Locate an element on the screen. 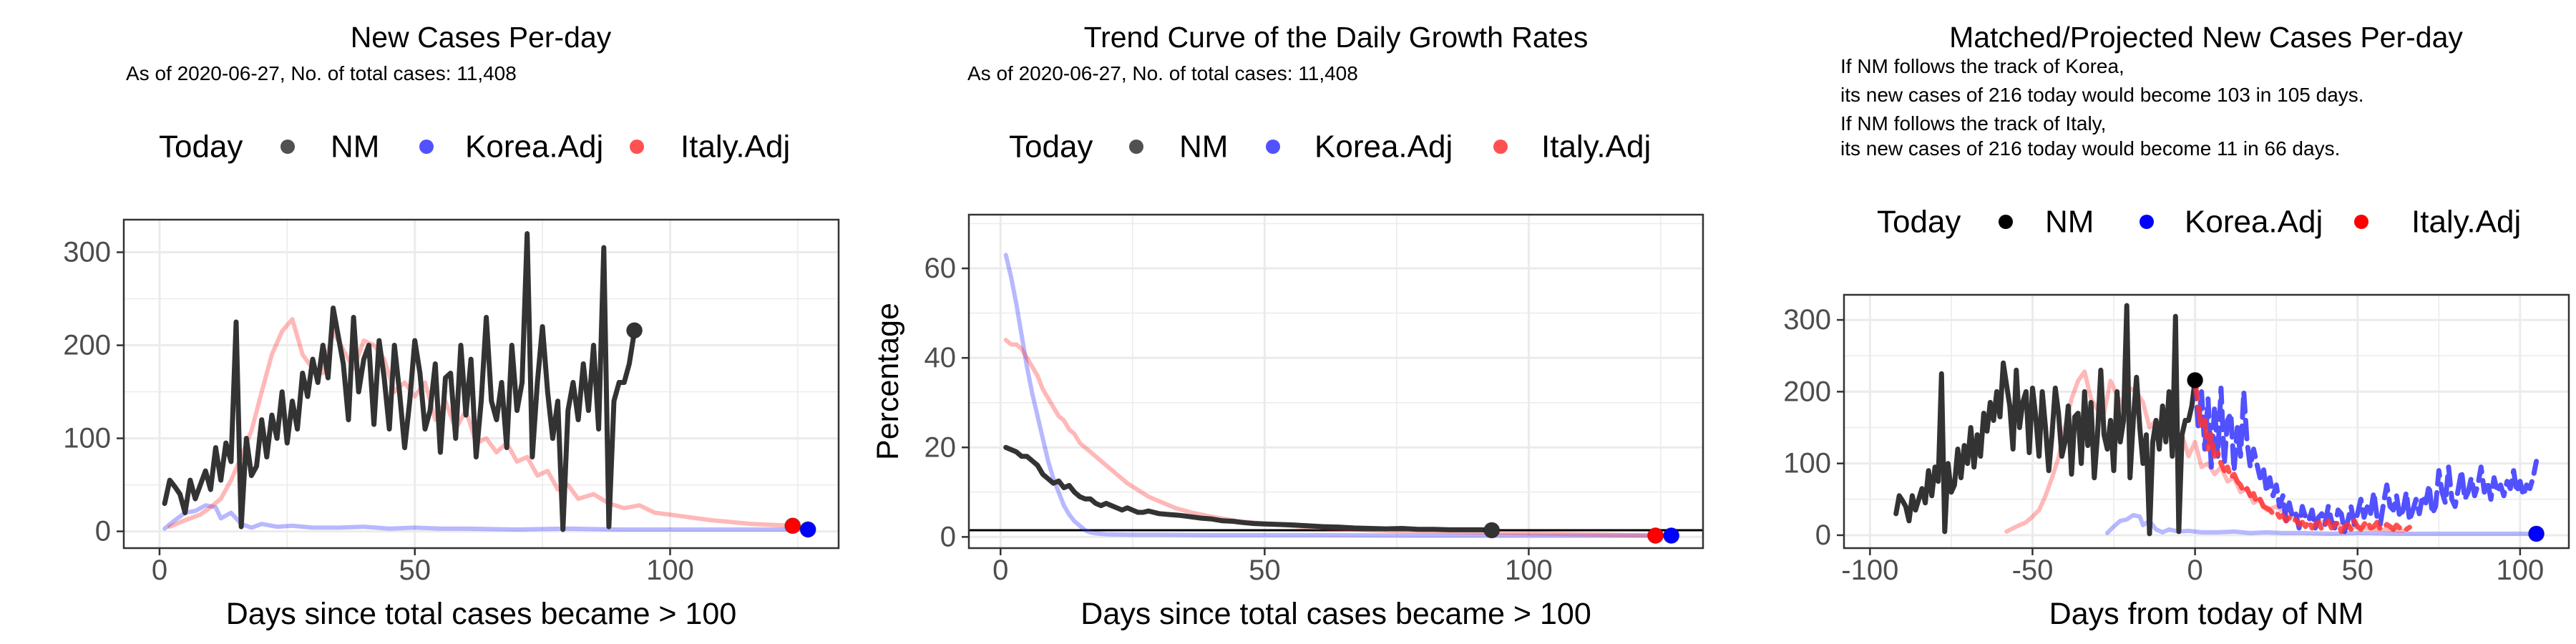 This screenshot has height=644, width=2576. chart-title: Matched/Projected New Cases Per-day is located at coordinates (2206, 37).